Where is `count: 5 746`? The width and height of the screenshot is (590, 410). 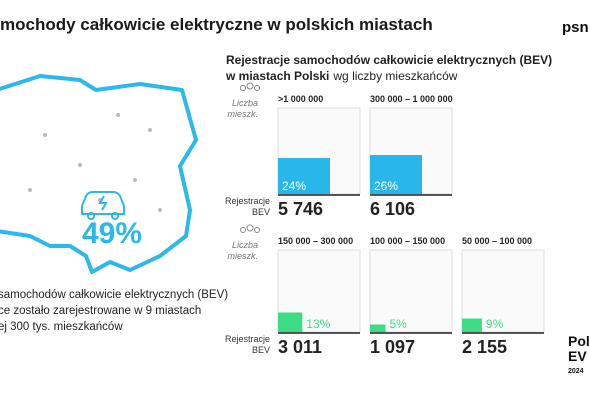
count: 5 746 is located at coordinates (300, 209).